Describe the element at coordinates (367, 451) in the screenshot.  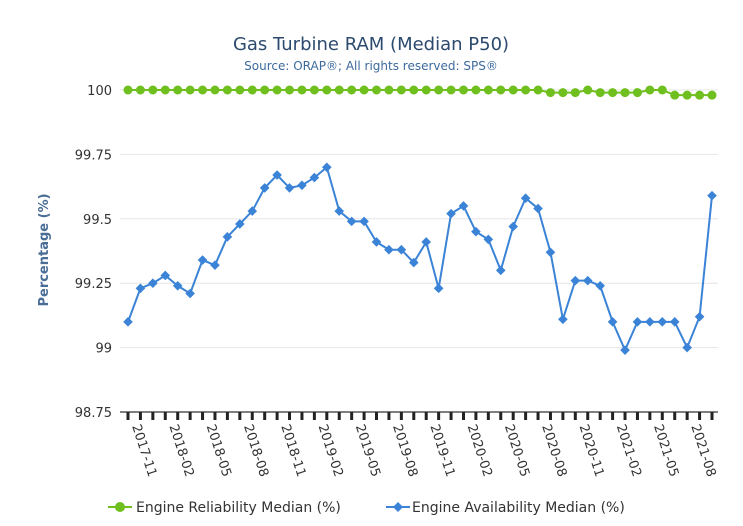
I see `x-tick-label: 2019-05` at that location.